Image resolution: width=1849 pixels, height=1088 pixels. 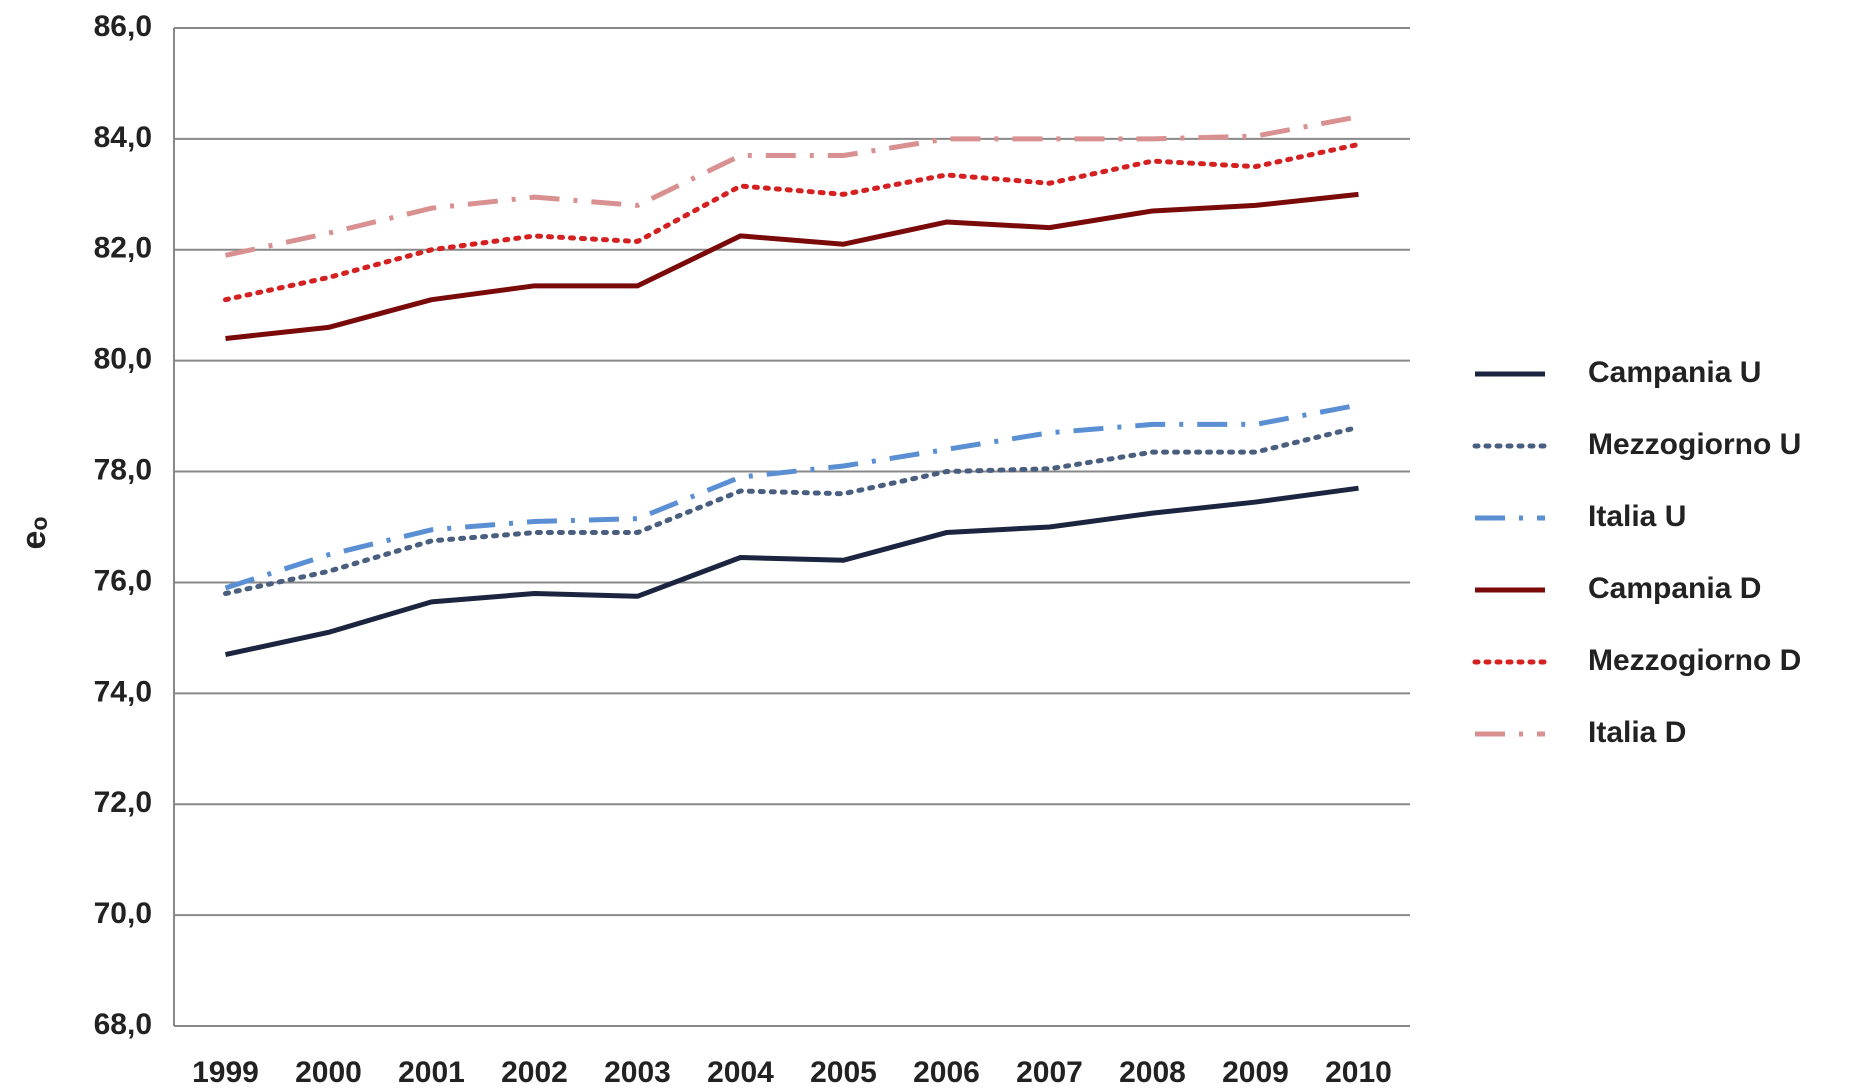 I want to click on y-tick-label: 76,0, so click(x=123, y=580).